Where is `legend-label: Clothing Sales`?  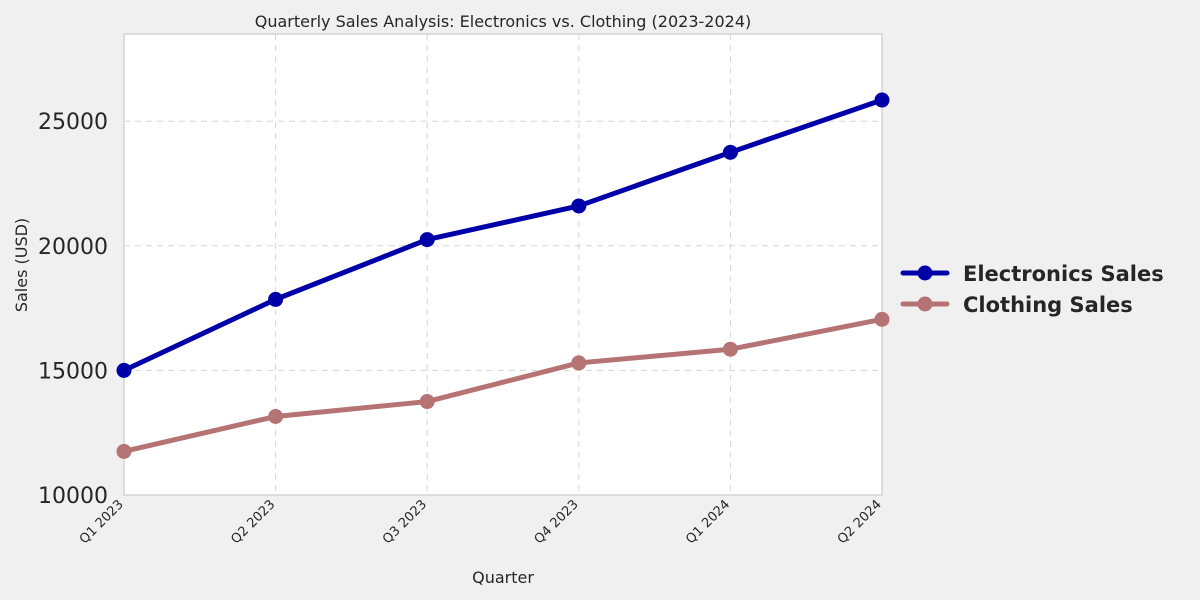 legend-label: Clothing Sales is located at coordinates (1048, 305).